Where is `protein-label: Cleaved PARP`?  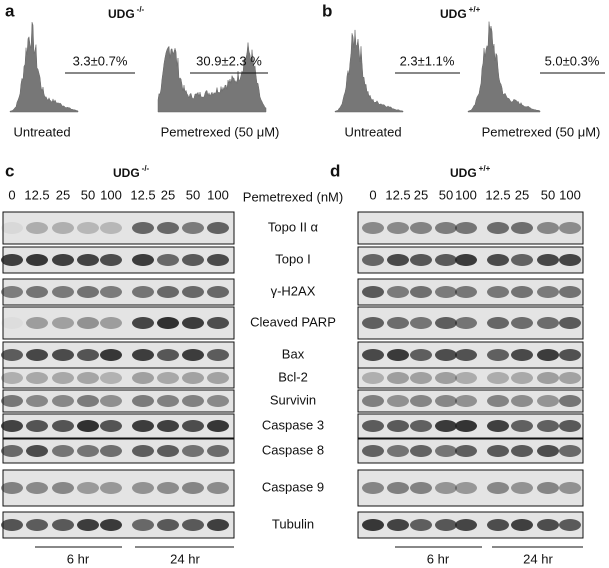
protein-label: Cleaved PARP is located at coordinates (293, 321).